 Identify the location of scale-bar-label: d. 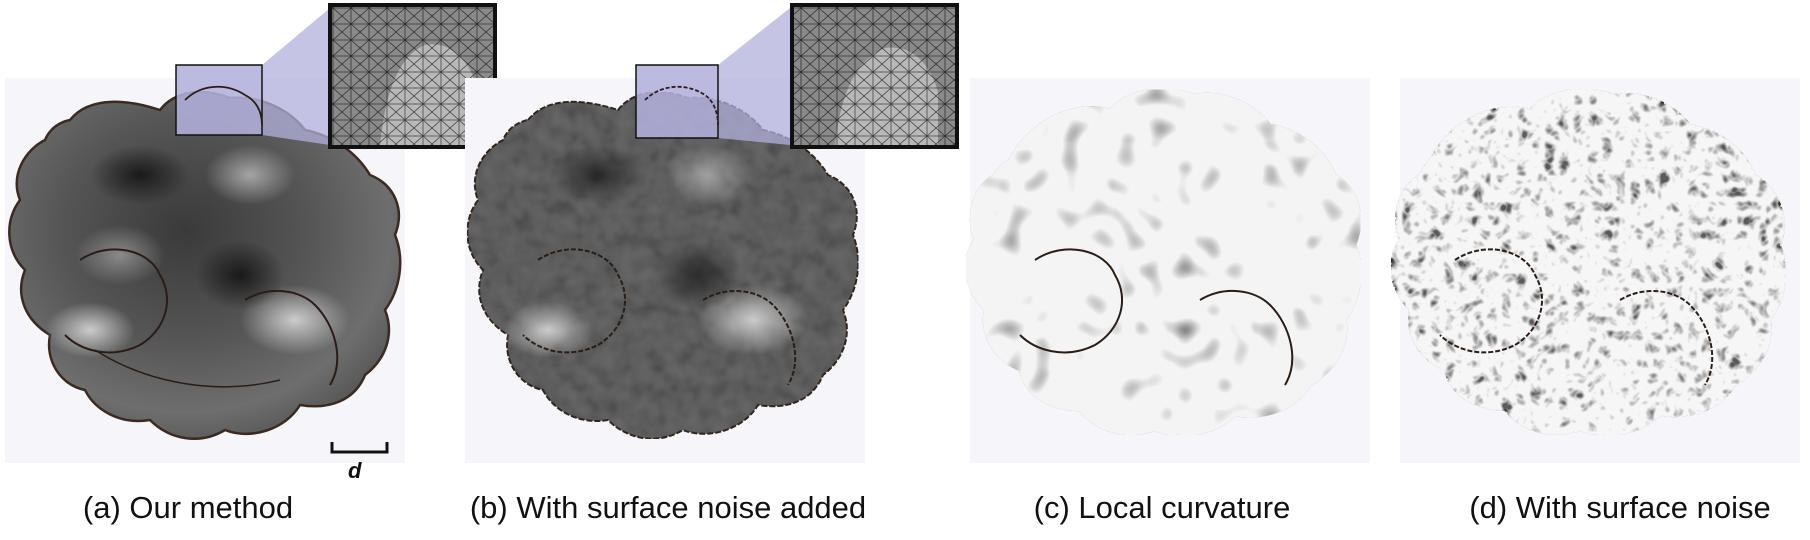
(355, 470).